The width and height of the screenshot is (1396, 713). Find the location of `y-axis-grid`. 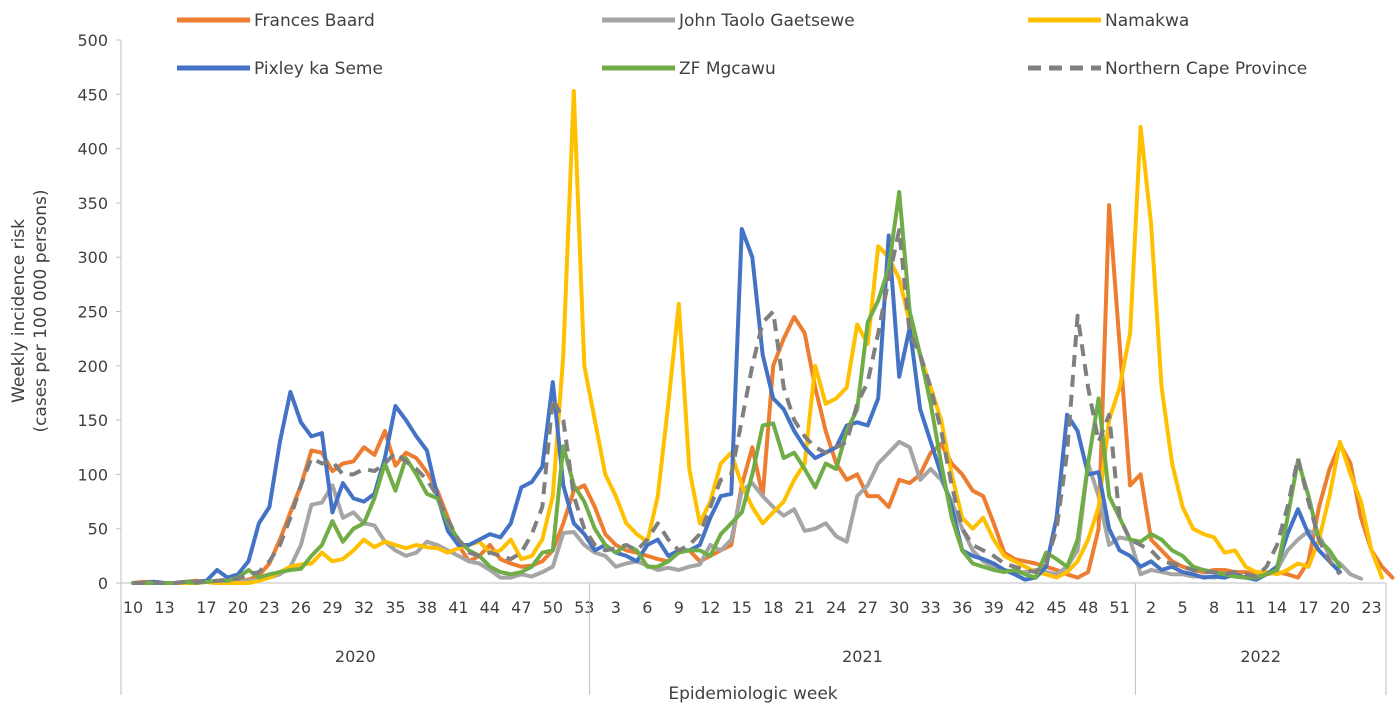

y-axis-grid is located at coordinates (118, 311).